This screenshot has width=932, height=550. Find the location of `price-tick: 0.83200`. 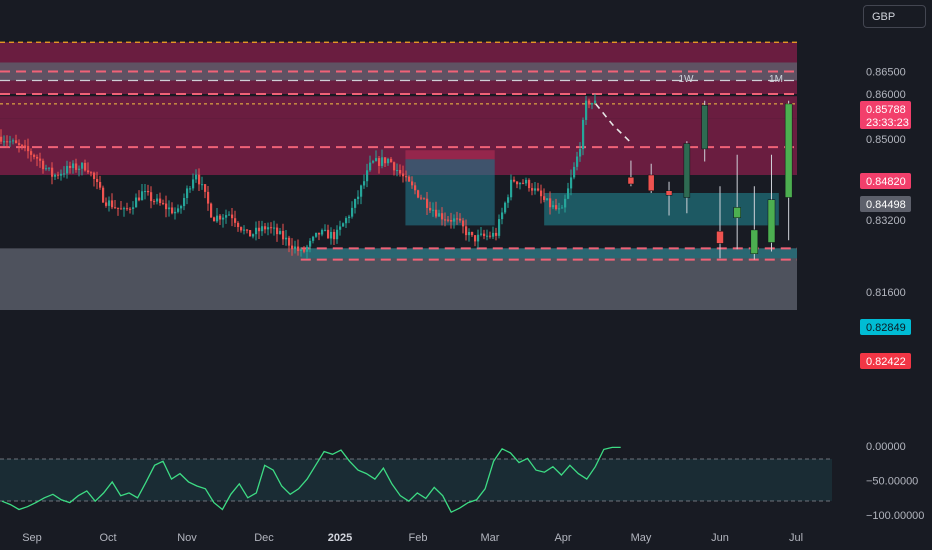

price-tick: 0.83200 is located at coordinates (886, 221).